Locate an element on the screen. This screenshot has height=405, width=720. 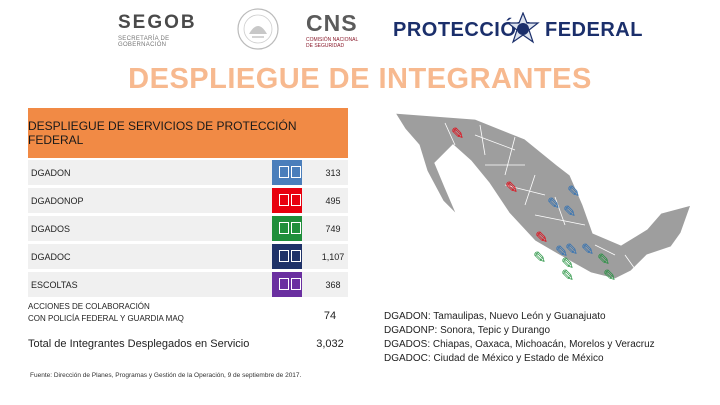
cns-logo: CNS COMISIÓN NACIONAL DE SEGURIDAD is located at coordinates (337, 30).